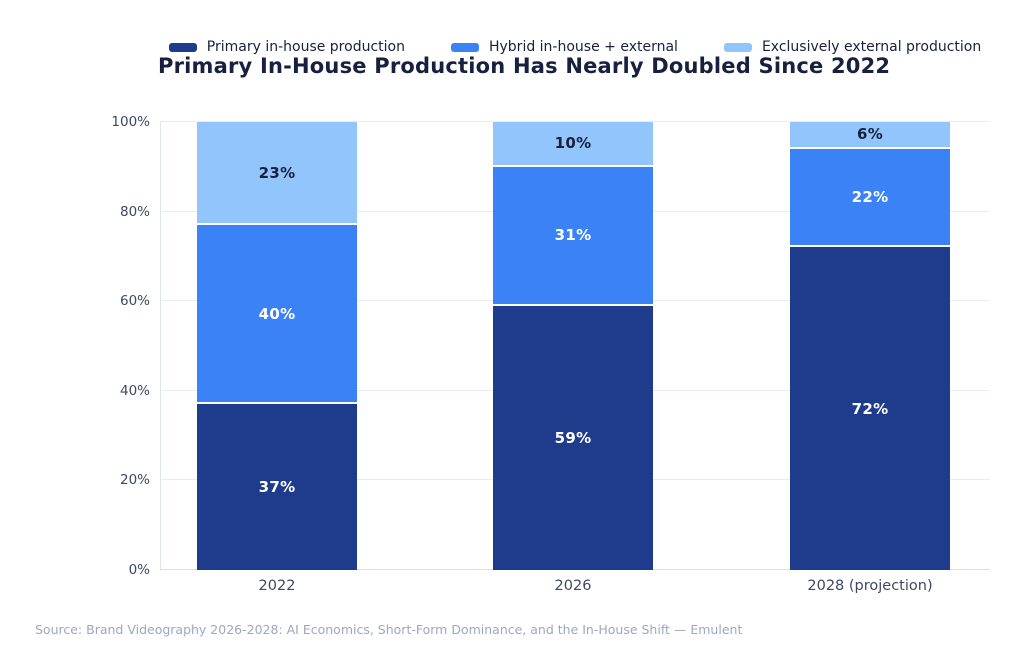 The image size is (1024, 672). Describe the element at coordinates (134, 390) in the screenshot. I see `y-tick-label: 40%` at that location.